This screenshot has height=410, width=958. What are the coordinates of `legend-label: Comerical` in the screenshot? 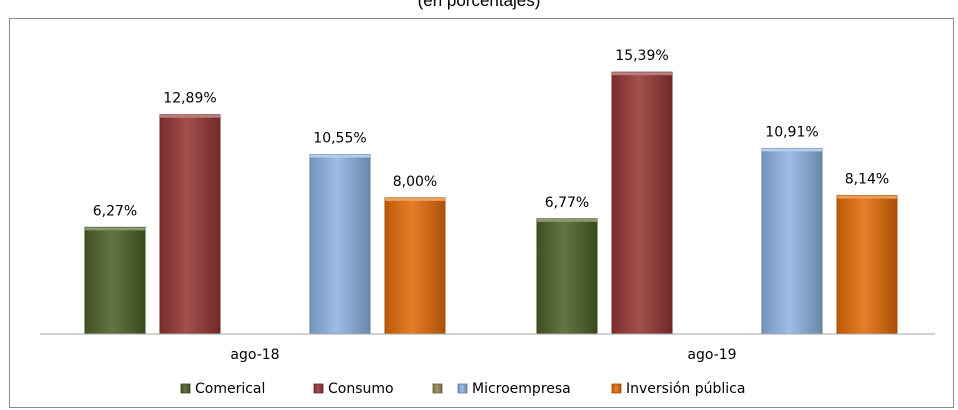 It's located at (230, 389).